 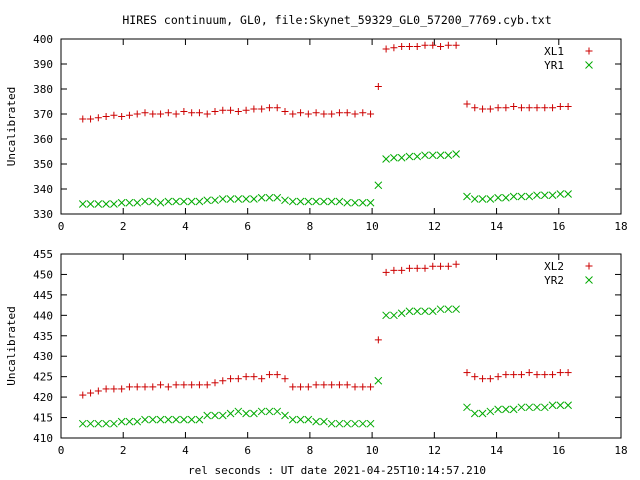 What do you see at coordinates (43, 315) in the screenshot?
I see `y-tick-label: 440` at bounding box center [43, 315].